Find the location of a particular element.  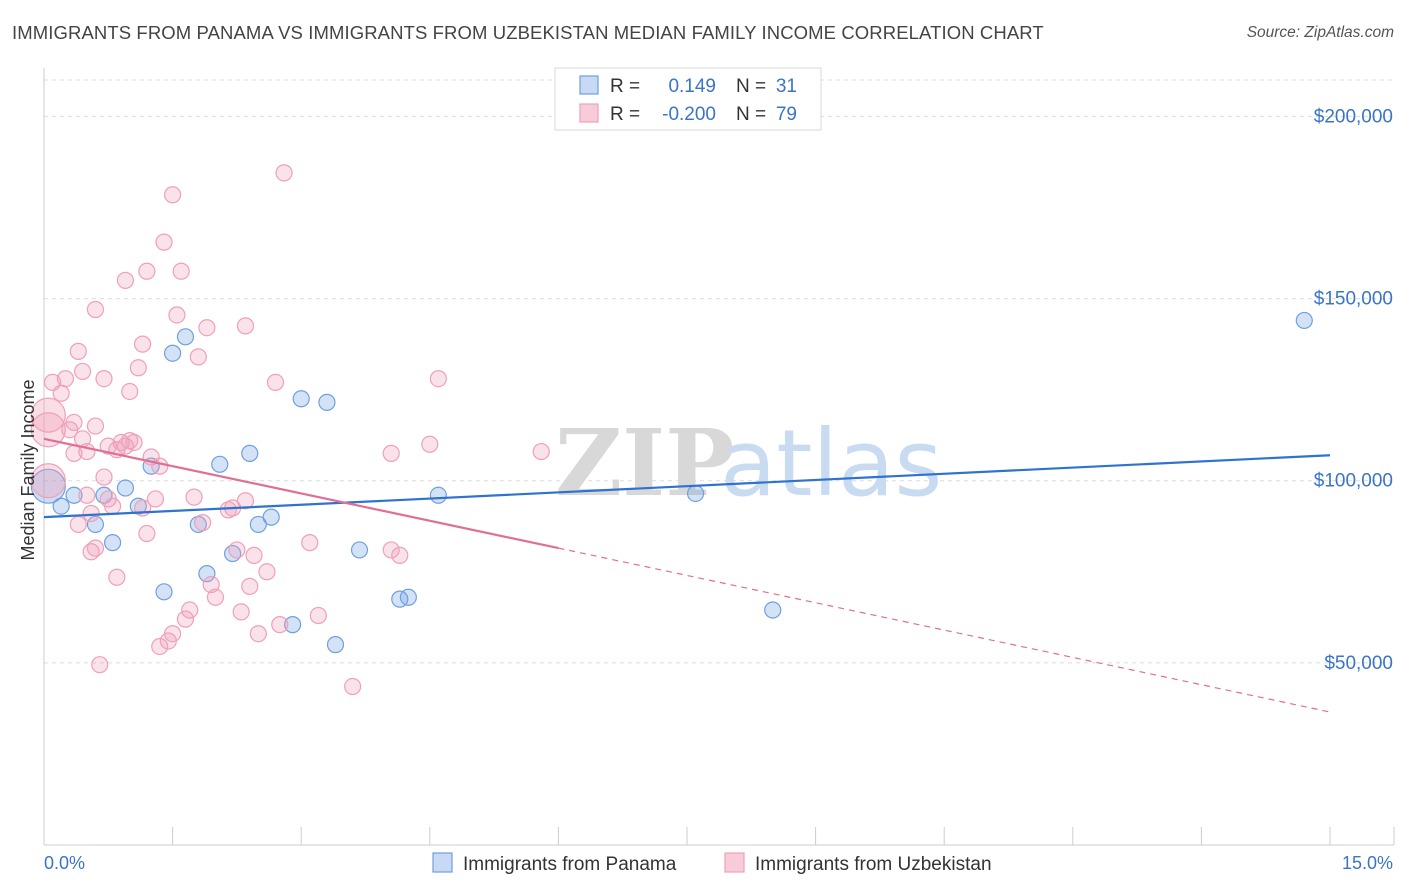

y-tick-label: $100,000 is located at coordinates (1353, 481).